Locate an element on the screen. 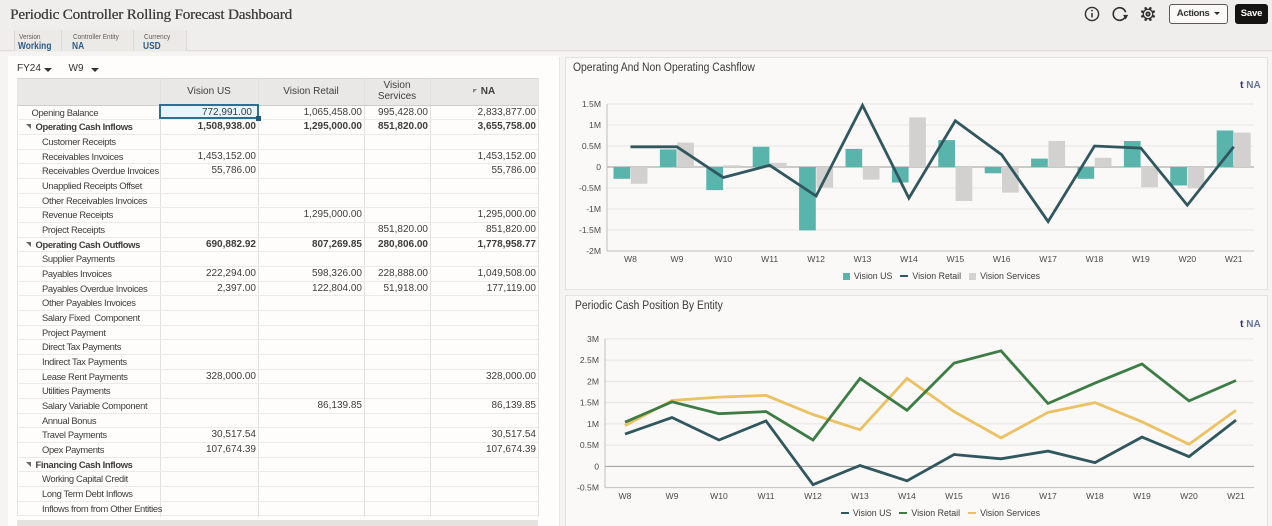 This screenshot has height=526, width=1272. svg-text: 2M is located at coordinates (593, 381).